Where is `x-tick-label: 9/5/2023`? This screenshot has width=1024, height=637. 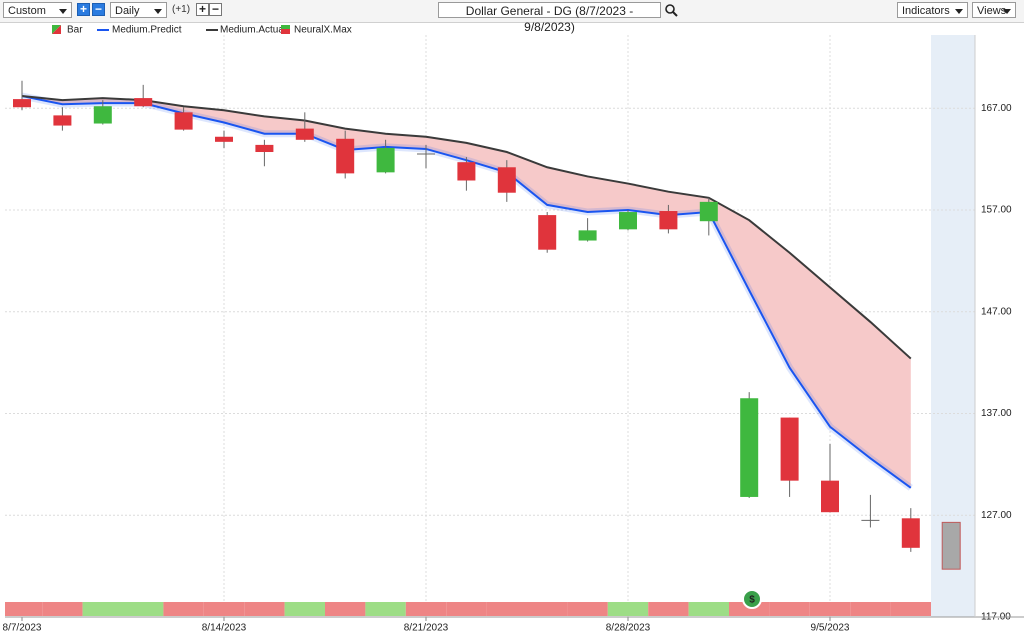 x-tick-label: 9/5/2023 is located at coordinates (830, 628).